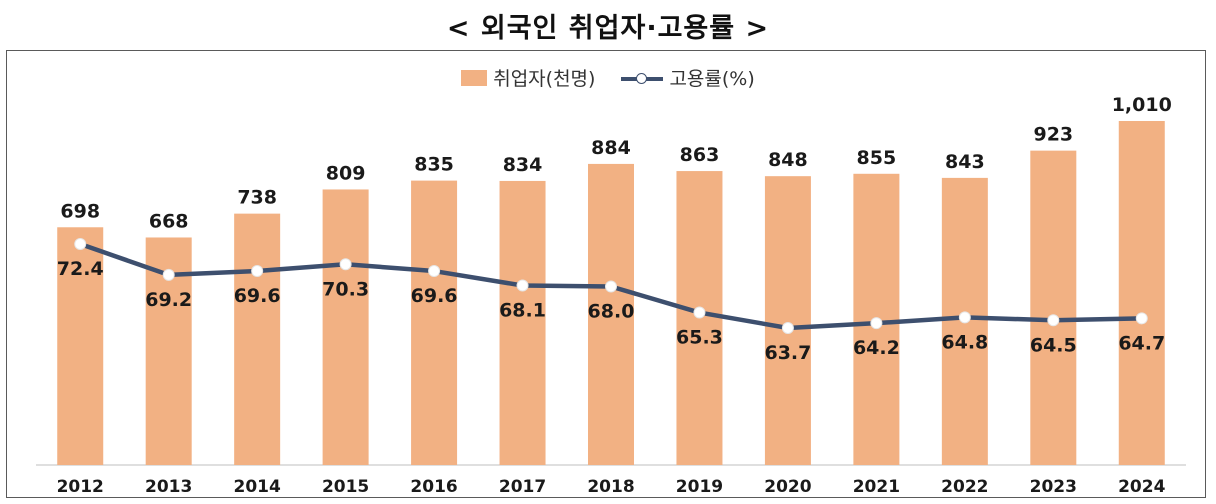  What do you see at coordinates (80, 346) in the screenshot?
I see `bar-2012` at bounding box center [80, 346].